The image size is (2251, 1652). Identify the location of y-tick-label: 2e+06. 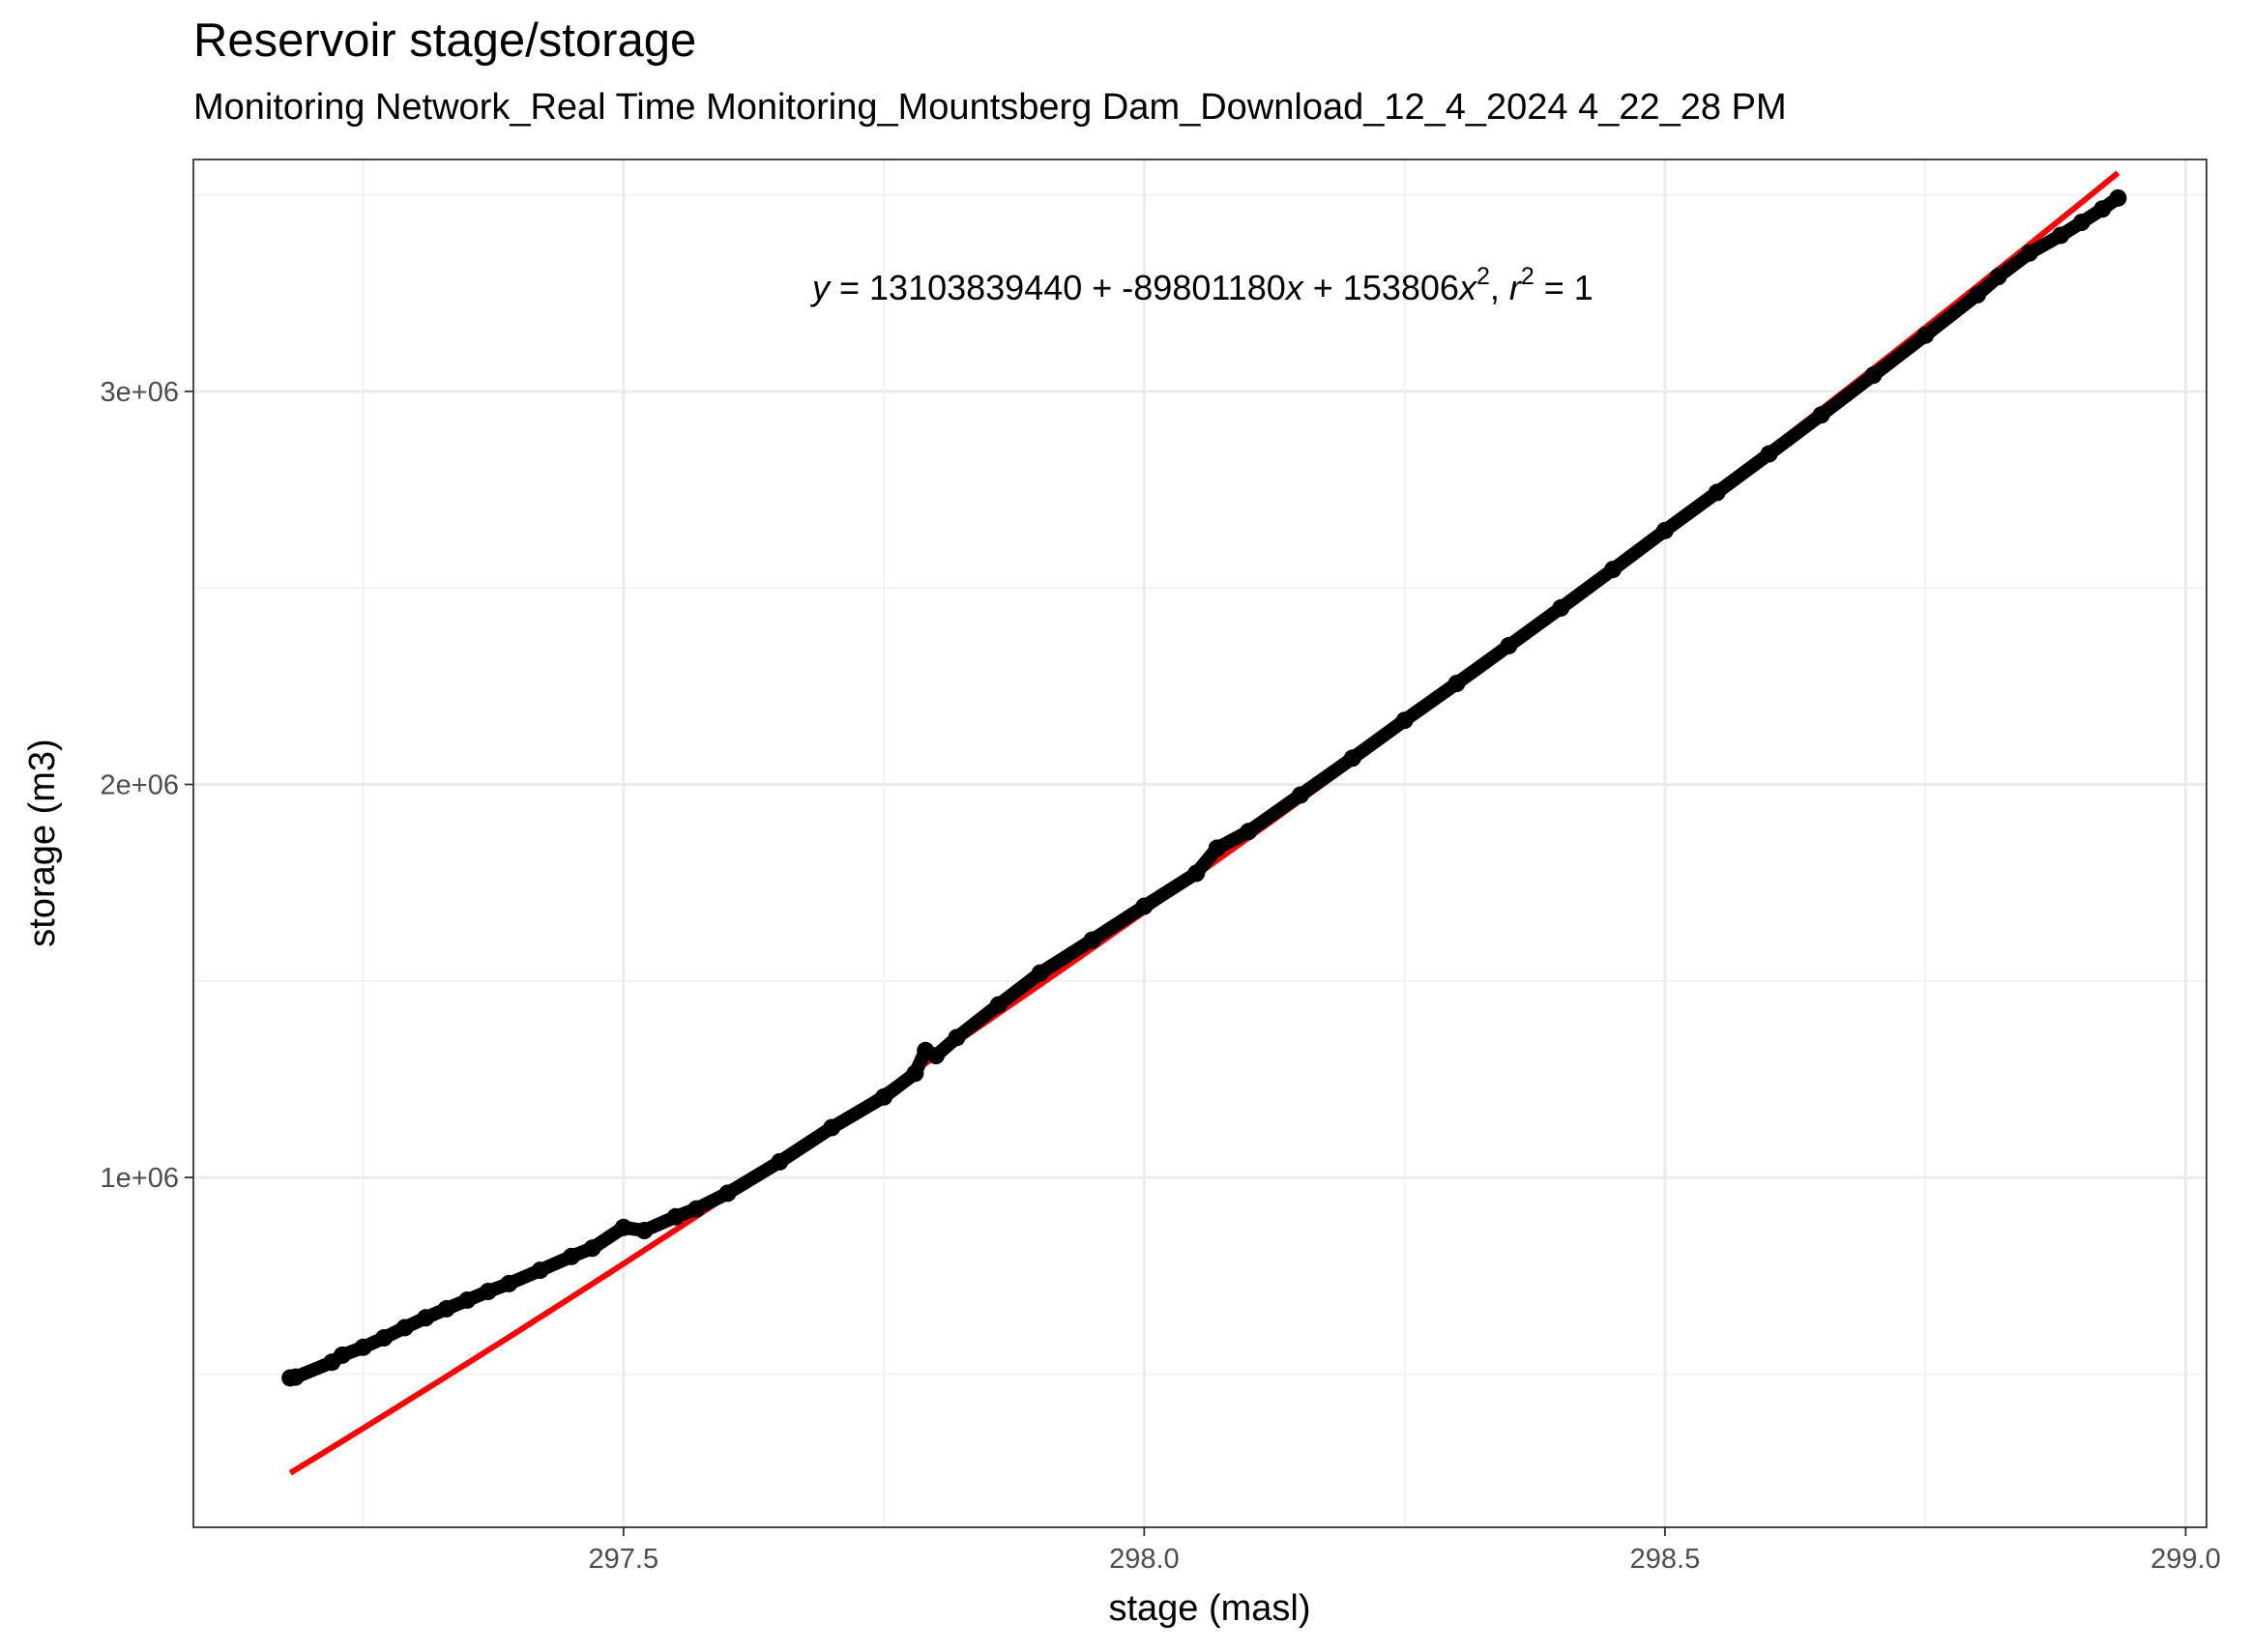
(140, 785).